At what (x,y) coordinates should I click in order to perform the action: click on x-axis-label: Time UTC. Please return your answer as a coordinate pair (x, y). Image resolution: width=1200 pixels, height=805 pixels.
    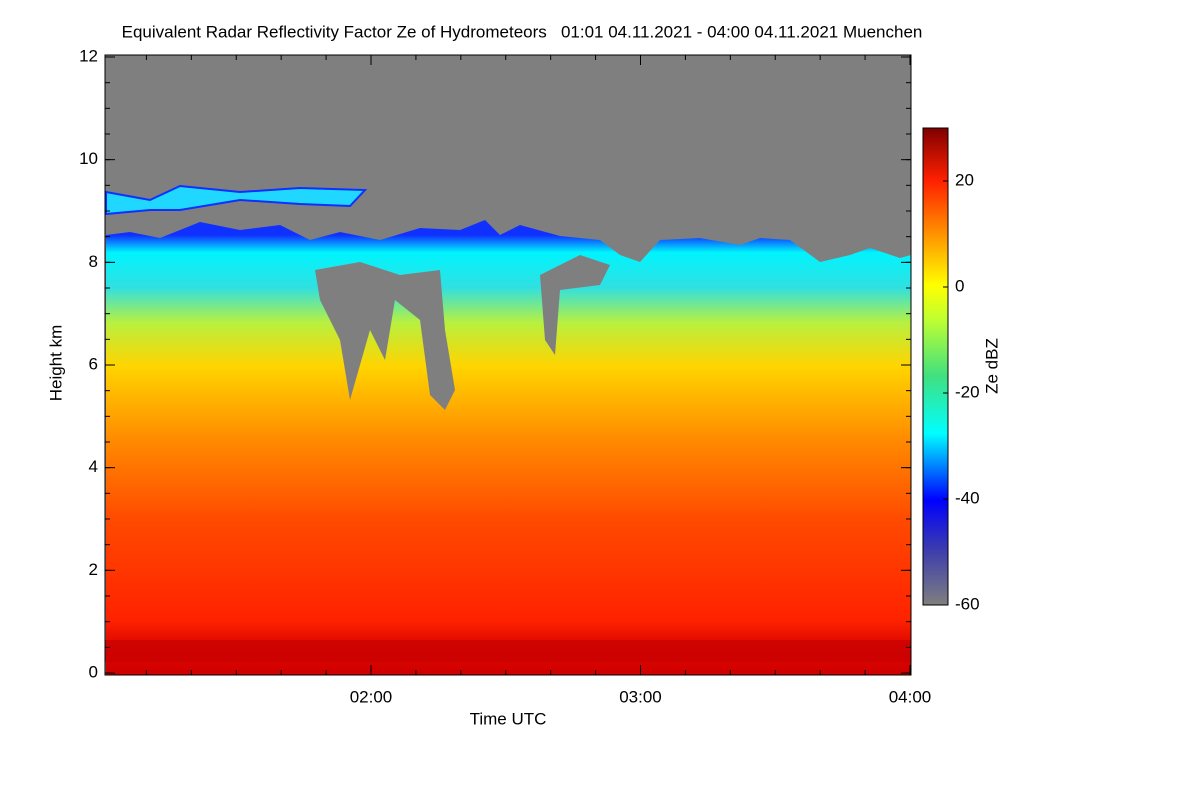
    Looking at the image, I should click on (508, 718).